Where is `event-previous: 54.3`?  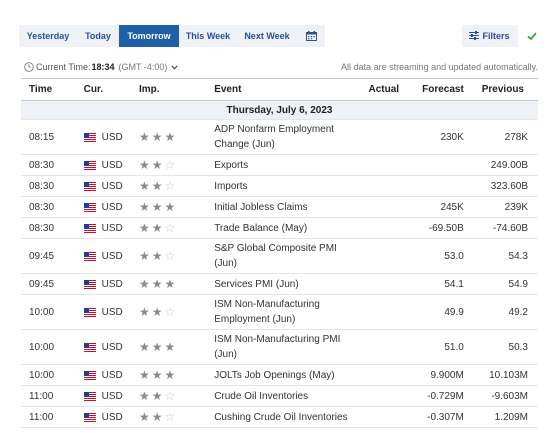
event-previous: 54.3 is located at coordinates (500, 256).